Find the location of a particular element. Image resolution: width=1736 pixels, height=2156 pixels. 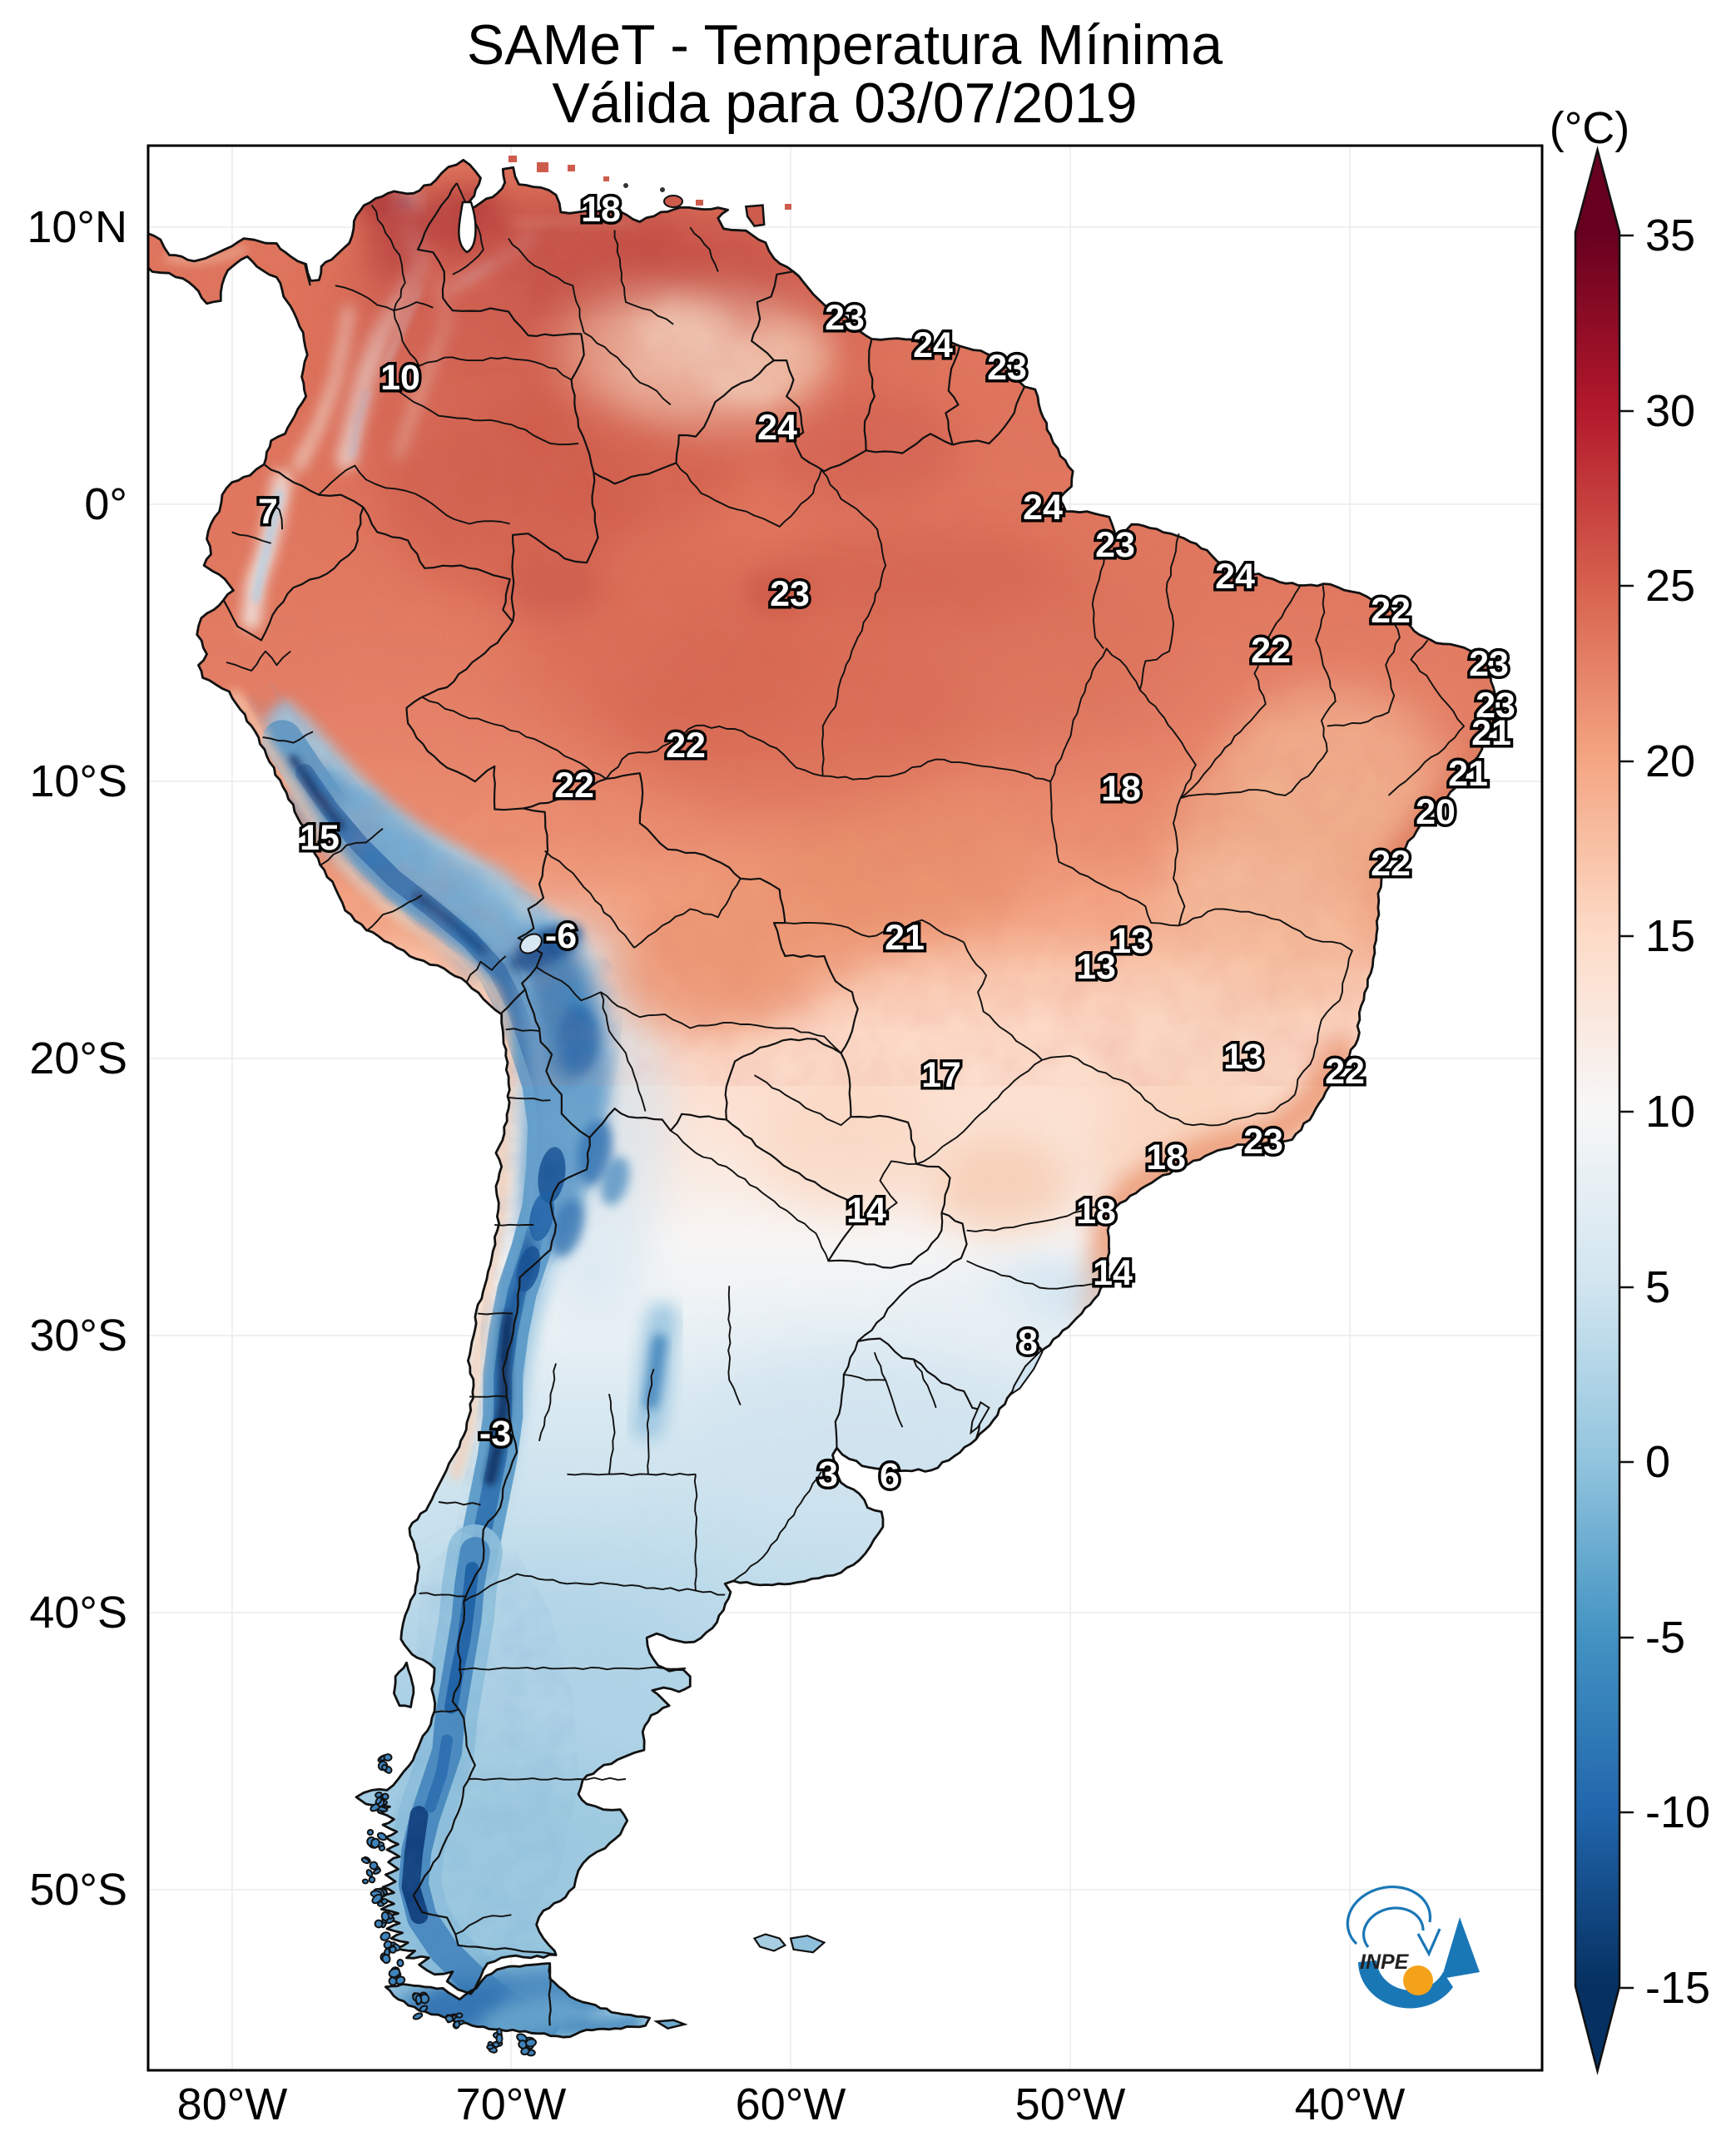

svg-text: -3 is located at coordinates (495, 1434).